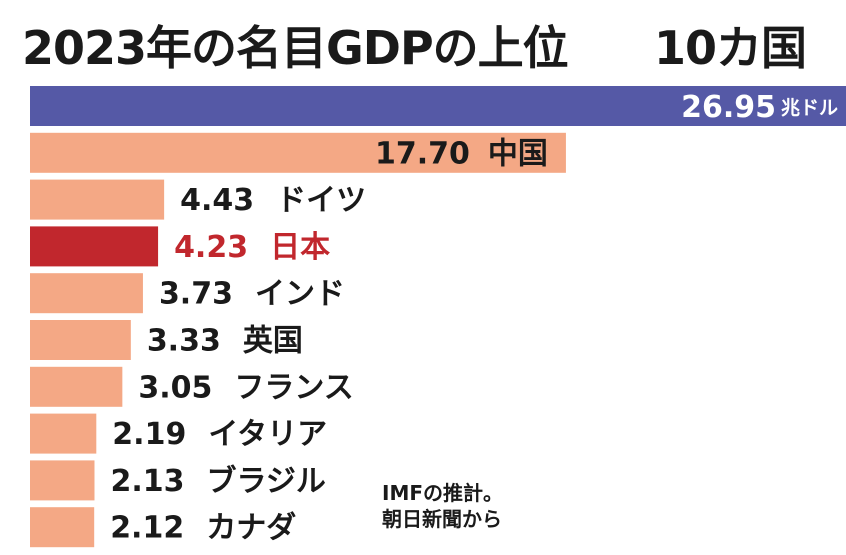 The image size is (846, 555). What do you see at coordinates (518, 153) in the screenshot?
I see `bar-category-label-2: 中国` at bounding box center [518, 153].